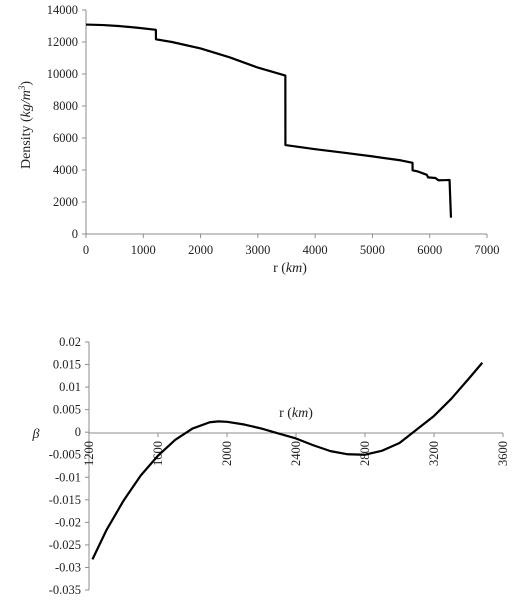 This screenshot has width=520, height=605. I want to click on y-tick-label: 8000, so click(65, 106).